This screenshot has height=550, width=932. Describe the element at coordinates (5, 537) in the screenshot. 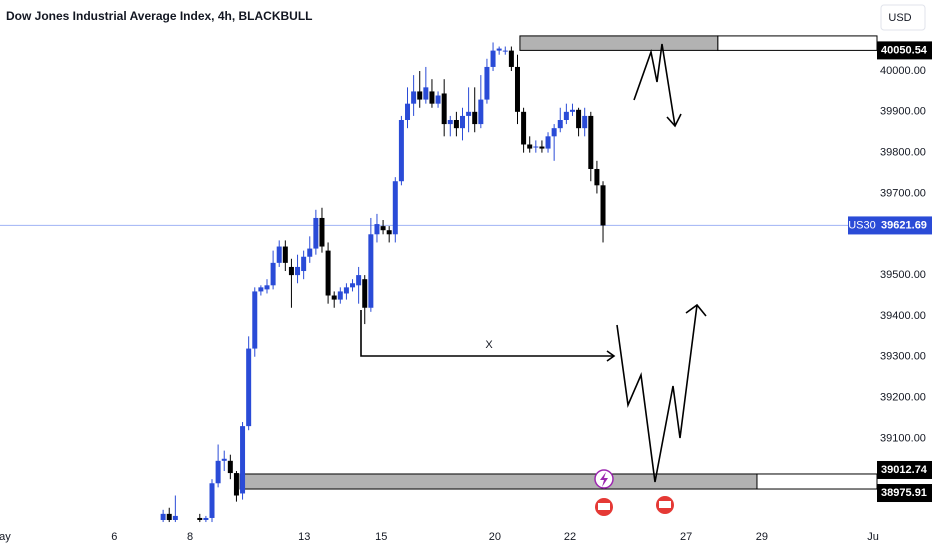

I see `x-tick-label: ay` at that location.